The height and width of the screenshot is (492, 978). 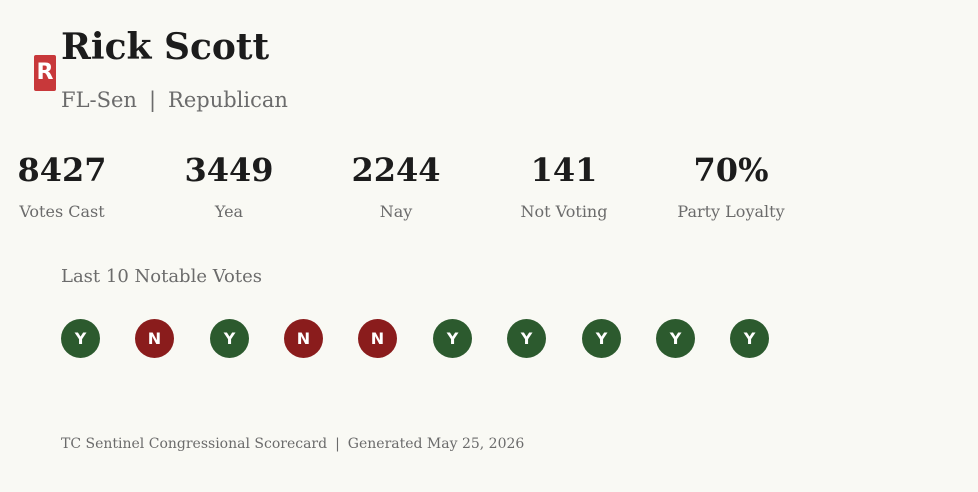 What do you see at coordinates (564, 211) in the screenshot?
I see `stat-label: Not Voting` at bounding box center [564, 211].